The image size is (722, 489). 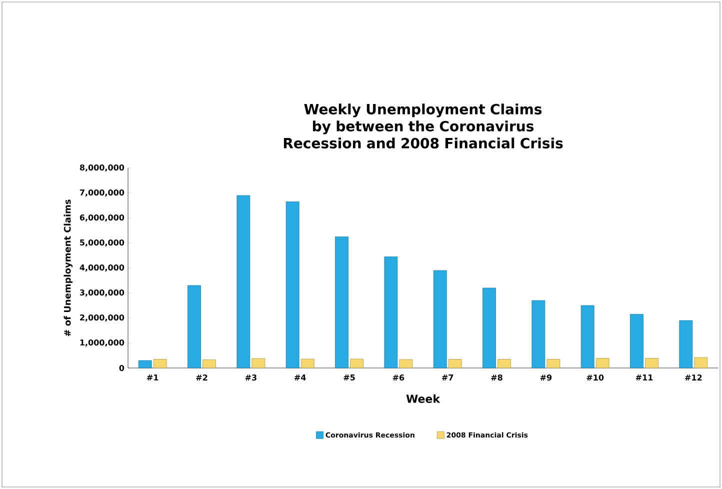 What do you see at coordinates (102, 243) in the screenshot?
I see `y-tick-label: 5,000,000` at bounding box center [102, 243].